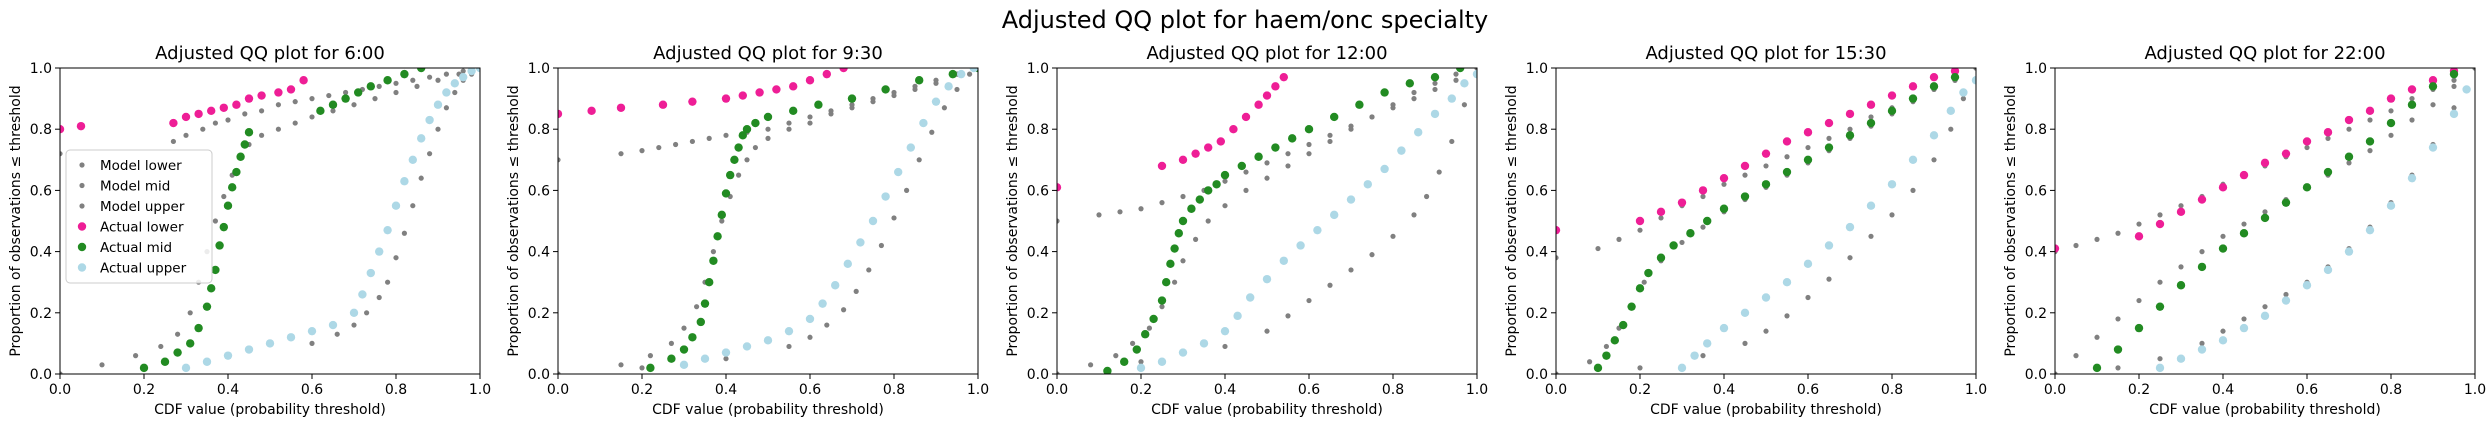 This screenshot has width=2490, height=425. Describe the element at coordinates (2391, 390) in the screenshot. I see `x-tick-label: 0.8` at that location.